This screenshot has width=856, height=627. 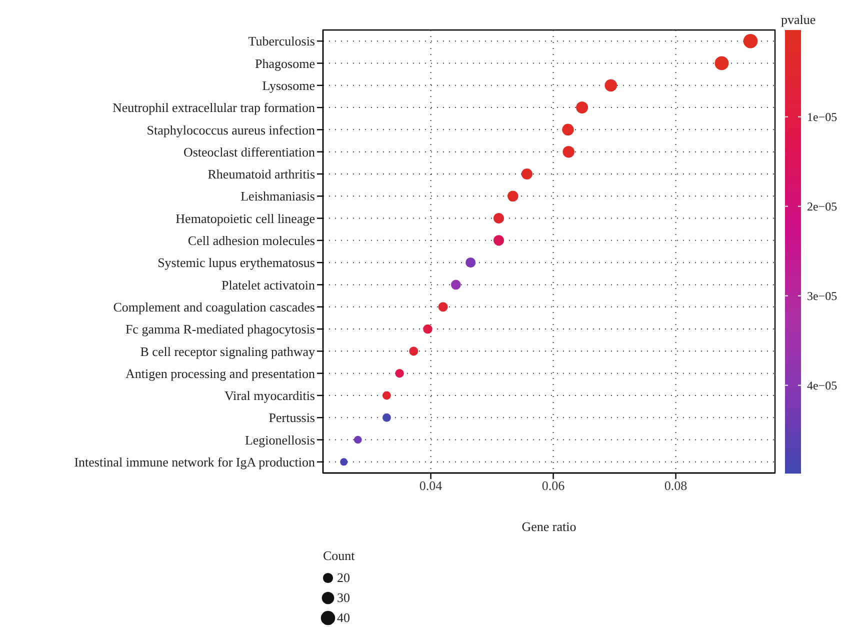 What do you see at coordinates (269, 284) in the screenshot?
I see `y-tick-label: Platelet activatoin` at bounding box center [269, 284].